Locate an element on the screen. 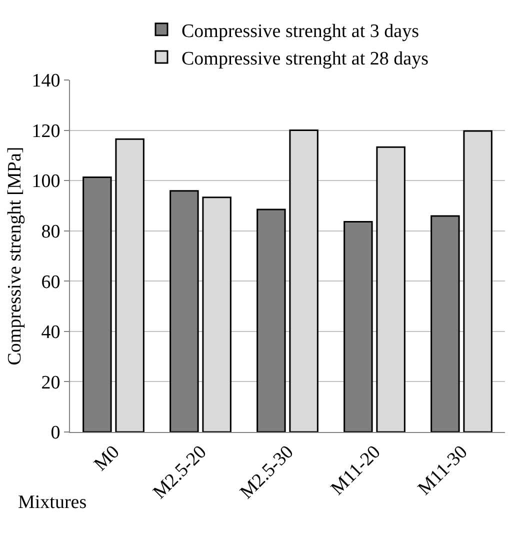 This screenshot has width=515, height=542. legend-label: Compressive strenght at 28 days is located at coordinates (305, 59).